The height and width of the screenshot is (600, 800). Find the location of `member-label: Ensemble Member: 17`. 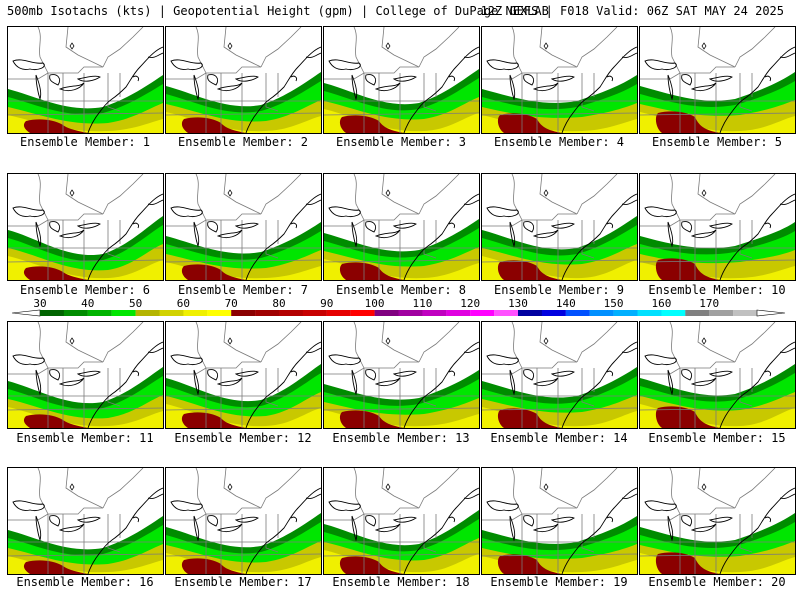

member-label: Ensemble Member: 17 is located at coordinates (243, 582).